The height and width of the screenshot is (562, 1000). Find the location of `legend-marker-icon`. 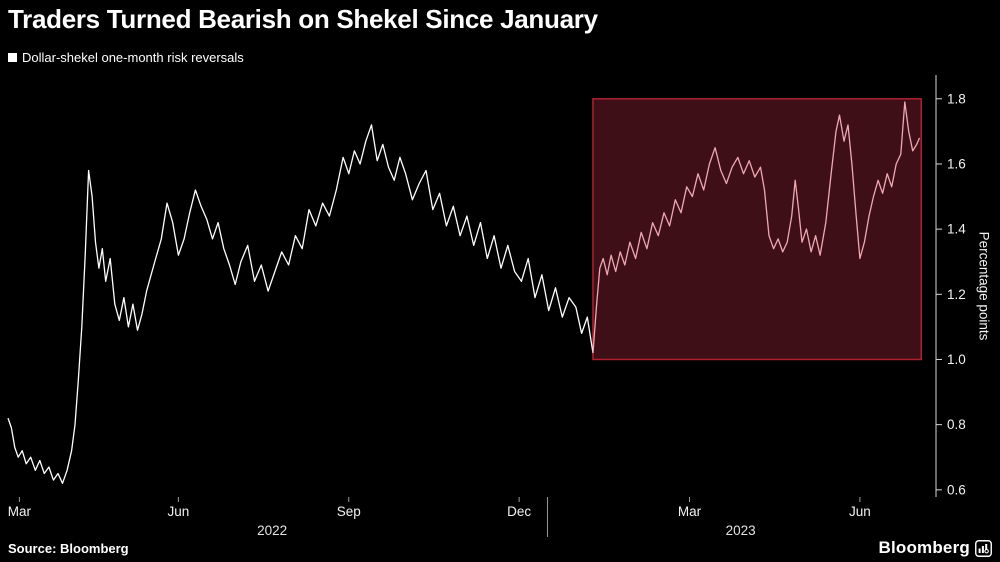

legend-marker-icon is located at coordinates (12, 57).